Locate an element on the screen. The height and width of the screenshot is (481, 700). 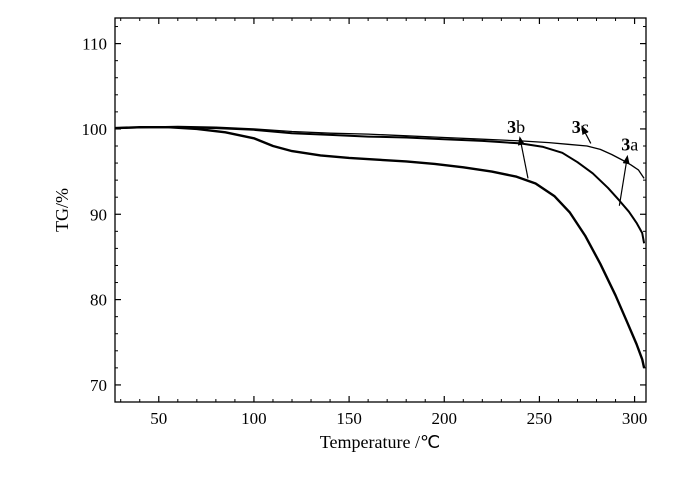
y-tick-label-3: 100 is located at coordinates (95, 129).